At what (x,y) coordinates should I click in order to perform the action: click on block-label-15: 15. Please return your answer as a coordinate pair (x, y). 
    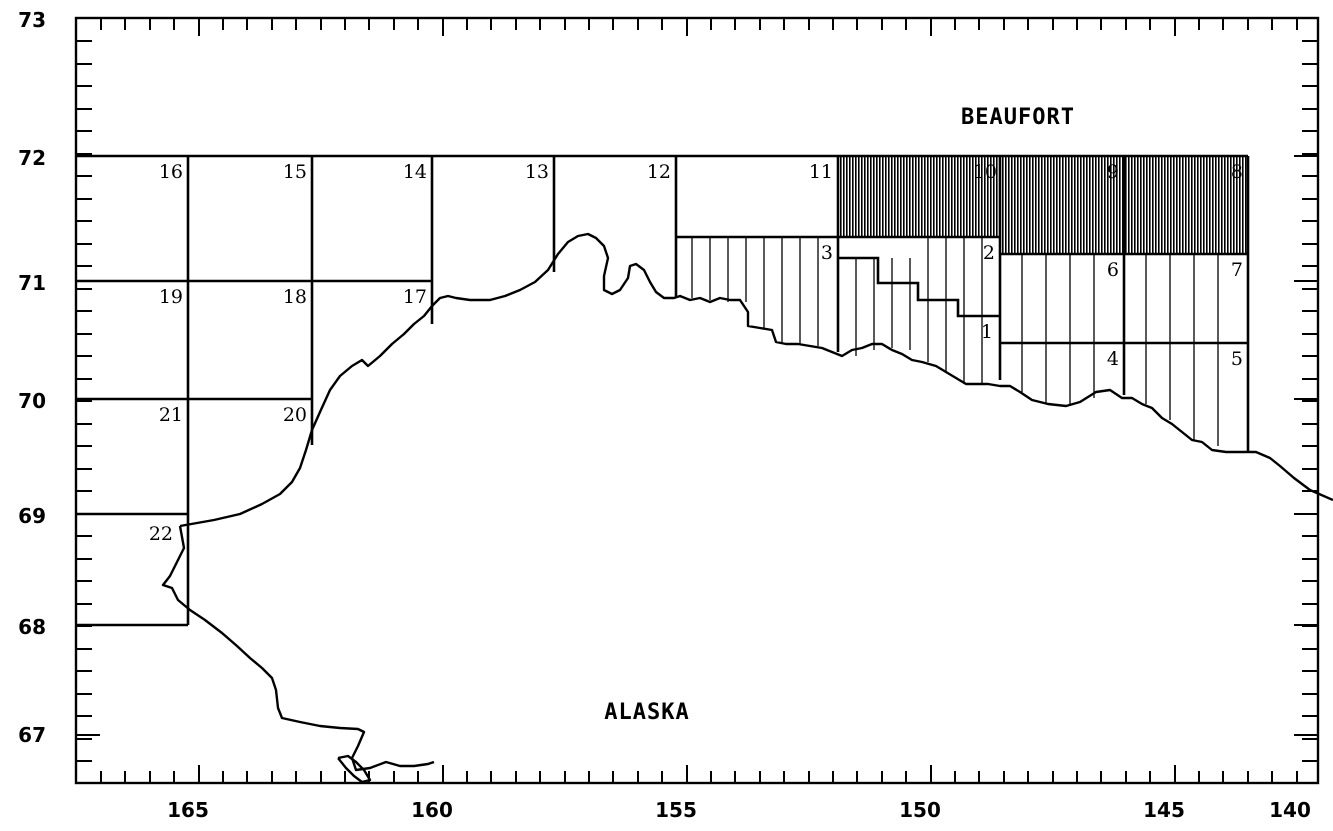
    Looking at the image, I should click on (295, 172).